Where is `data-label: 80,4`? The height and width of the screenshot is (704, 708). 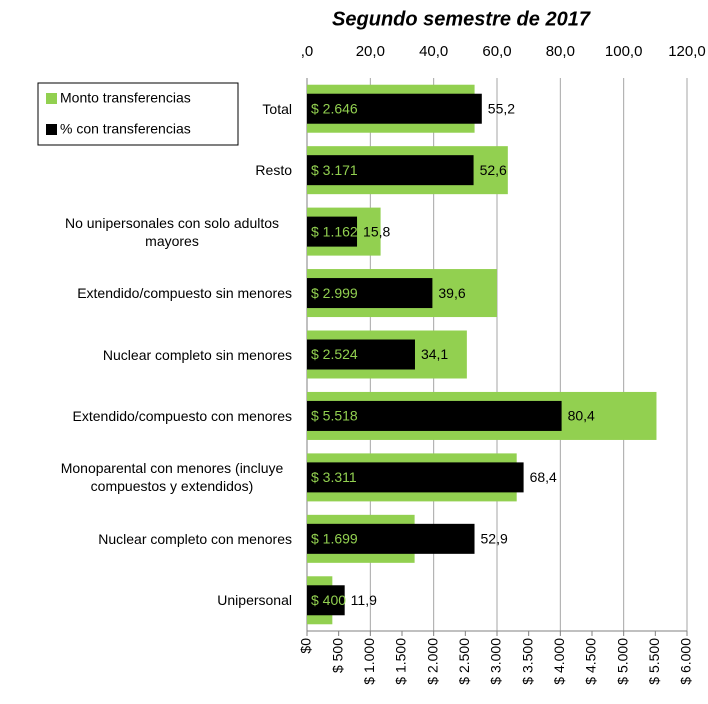
data-label: 80,4 is located at coordinates (581, 416).